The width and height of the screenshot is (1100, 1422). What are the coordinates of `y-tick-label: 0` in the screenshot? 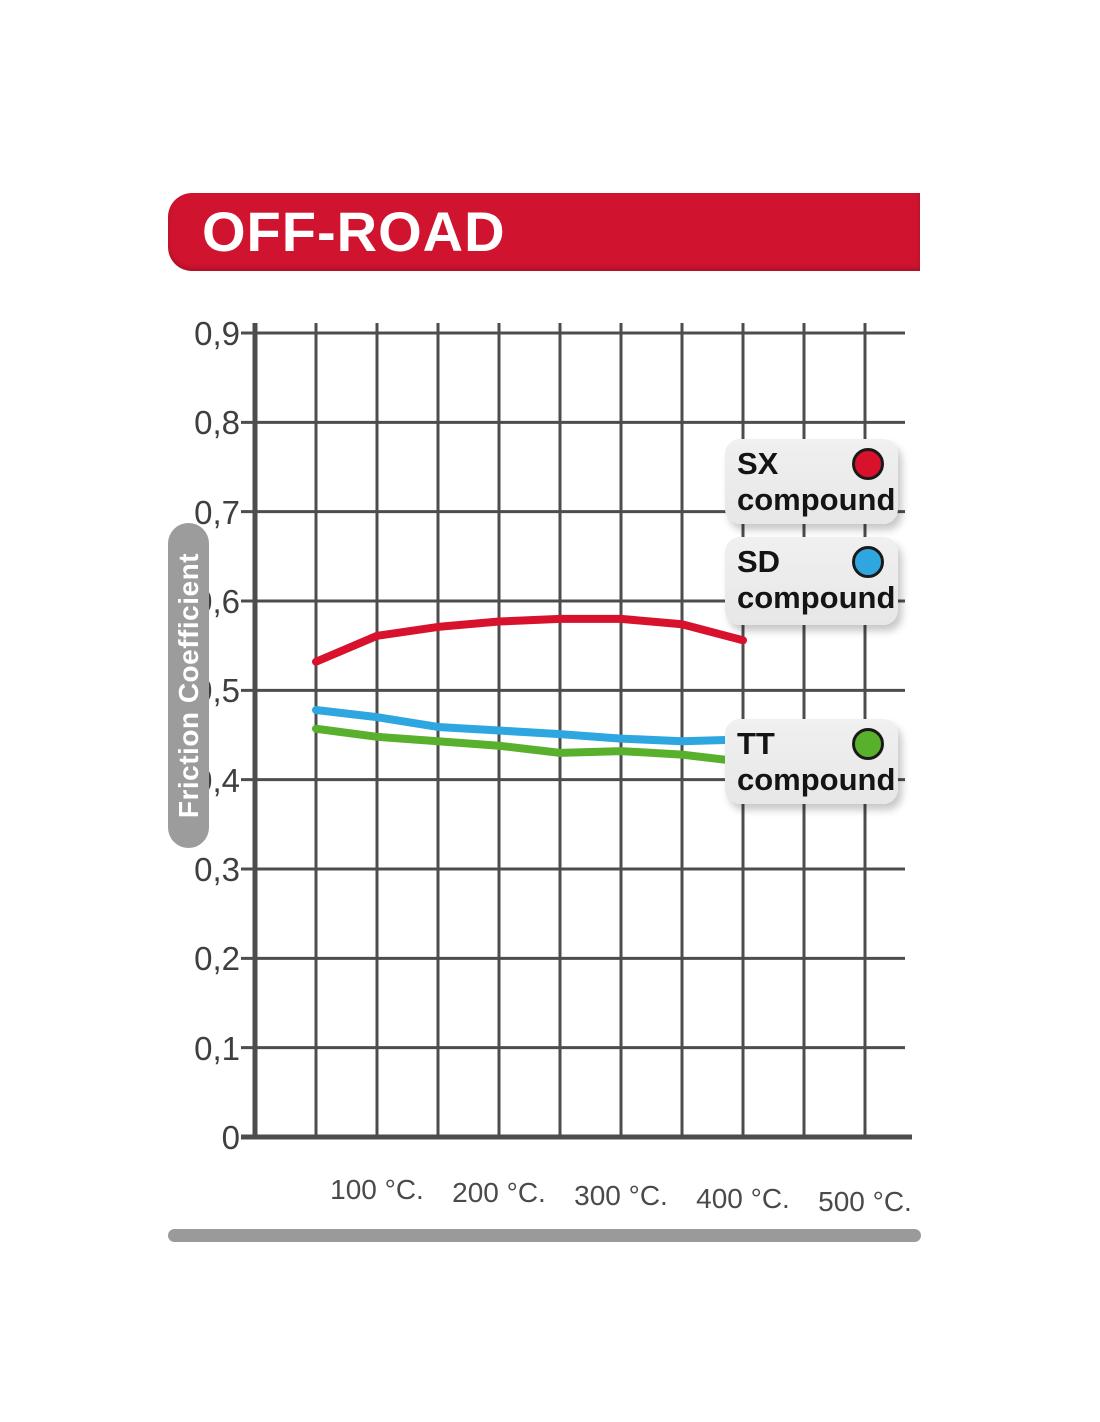 It's located at (230, 1137).